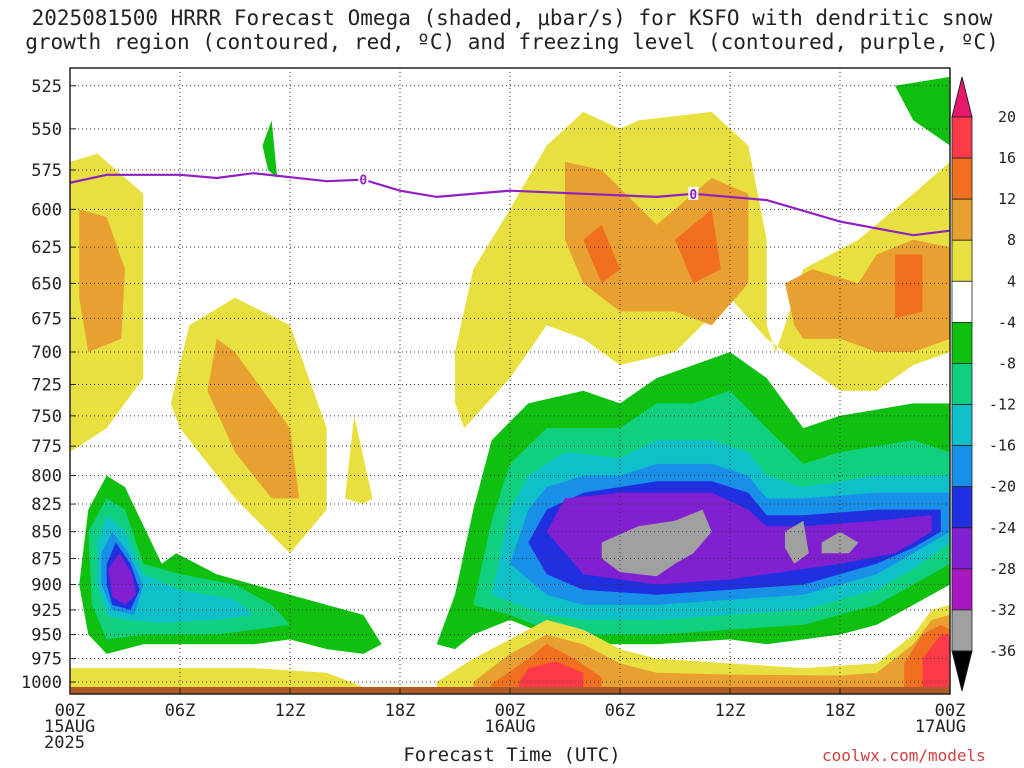  What do you see at coordinates (1002, 487) in the screenshot?
I see `colorbar-label: -20` at bounding box center [1002, 487].